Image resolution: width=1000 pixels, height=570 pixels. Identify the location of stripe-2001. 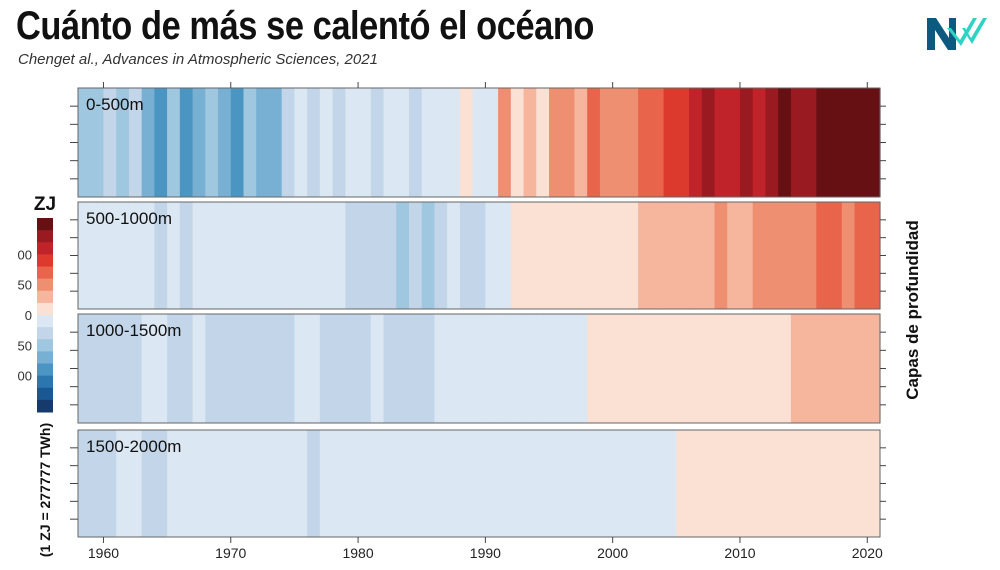
(632, 368).